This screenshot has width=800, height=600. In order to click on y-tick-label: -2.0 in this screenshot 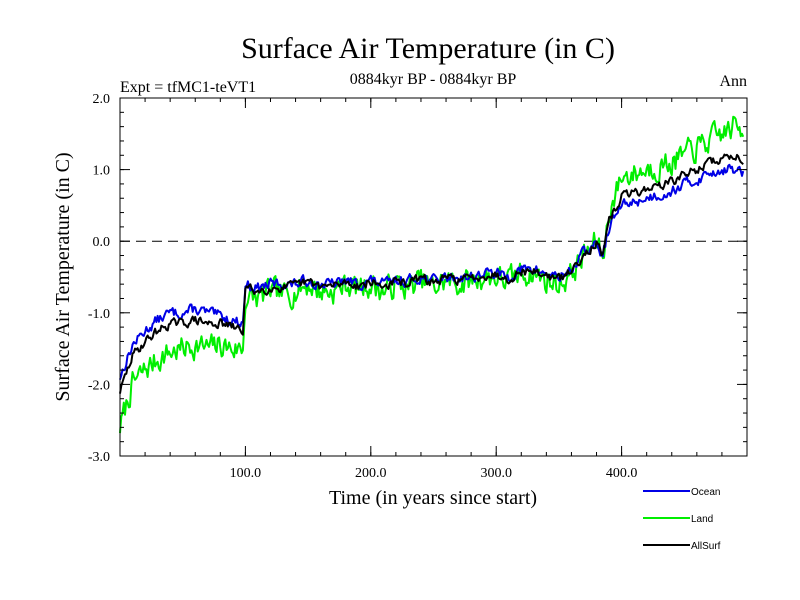, I will do `click(99, 385)`.